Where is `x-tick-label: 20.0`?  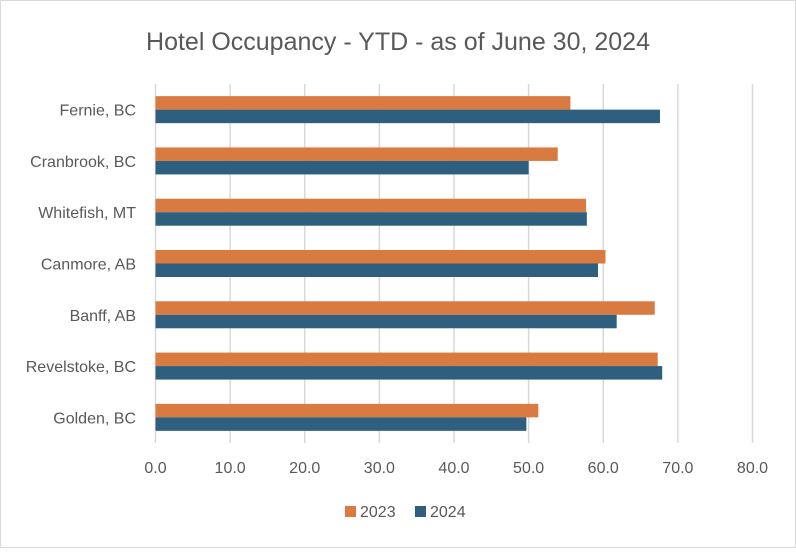 x-tick-label: 20.0 is located at coordinates (304, 468).